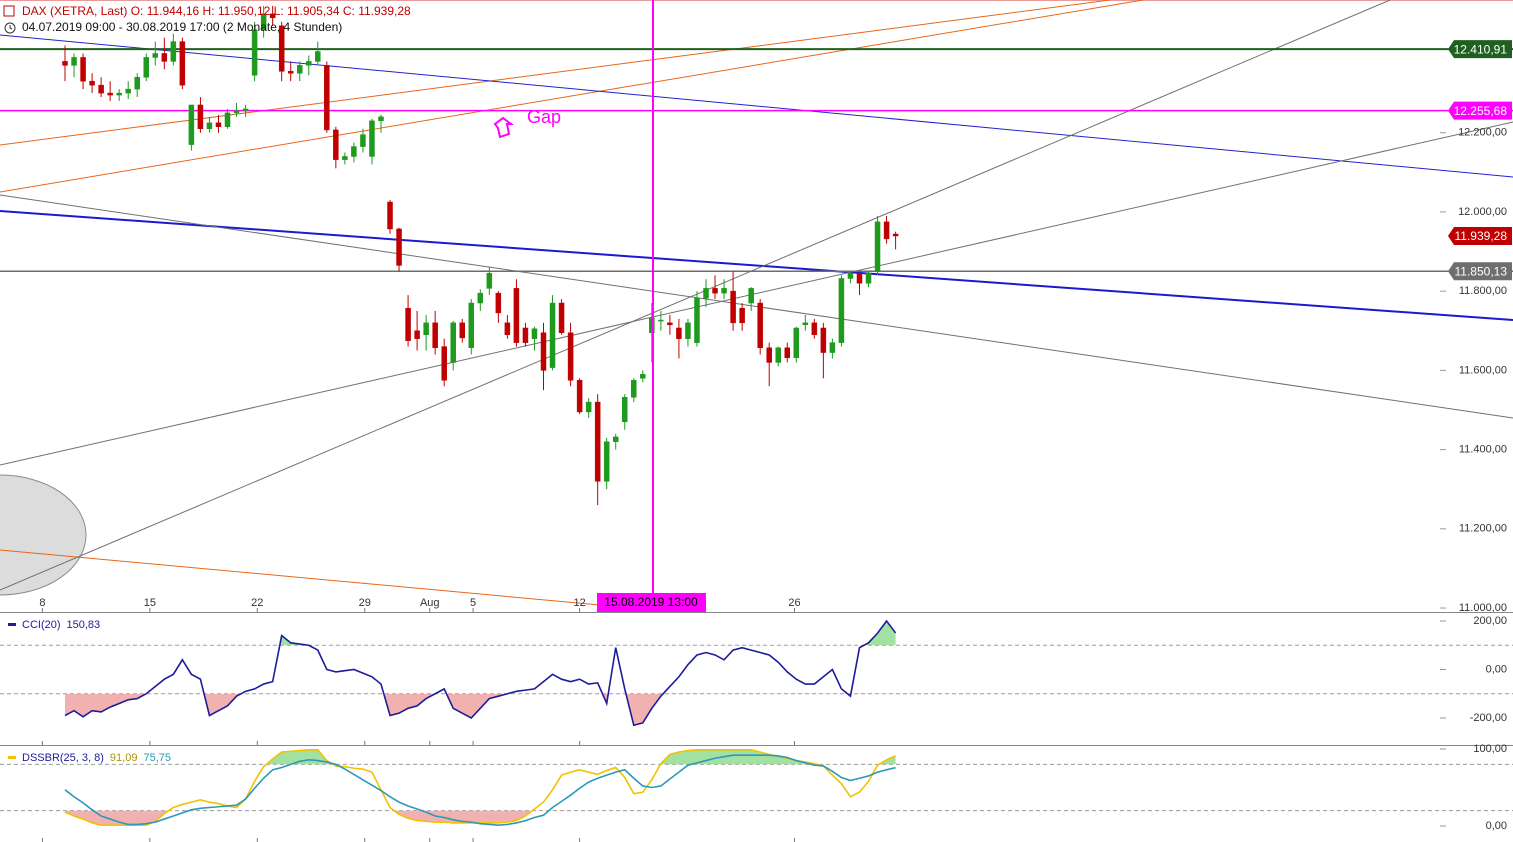 This screenshot has width=1513, height=842. What do you see at coordinates (1490, 621) in the screenshot?
I see `y-tick-label: 200,00` at bounding box center [1490, 621].